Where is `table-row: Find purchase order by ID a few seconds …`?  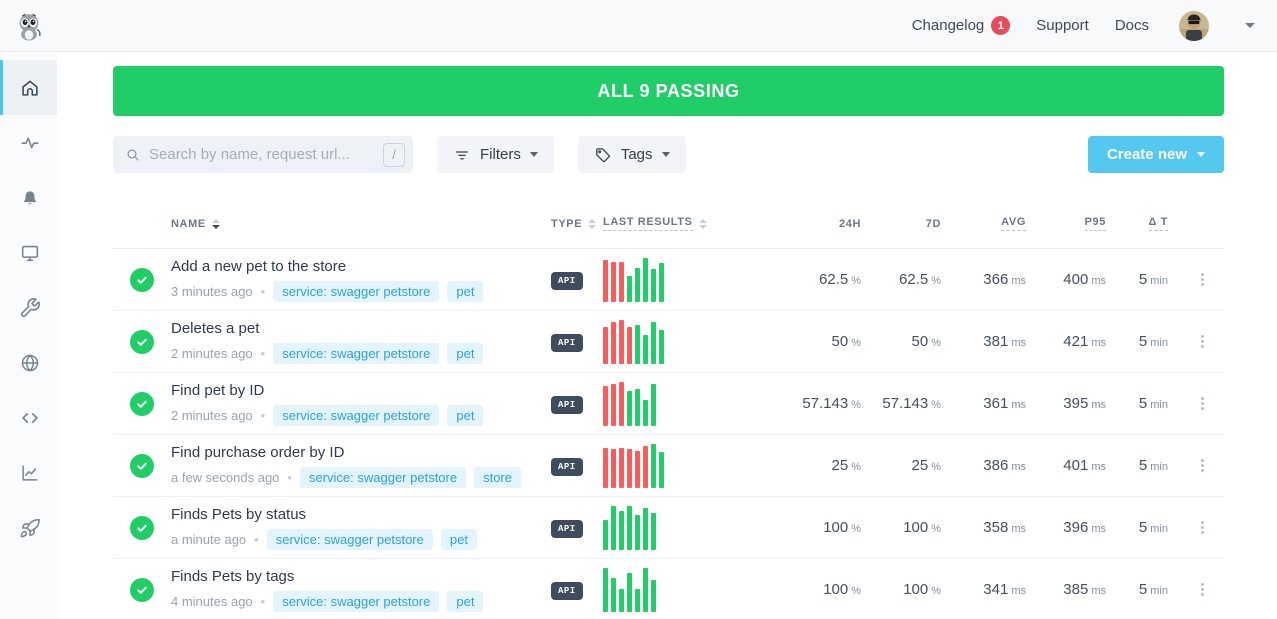
table-row: Find purchase order by ID a few seconds … is located at coordinates (668, 466).